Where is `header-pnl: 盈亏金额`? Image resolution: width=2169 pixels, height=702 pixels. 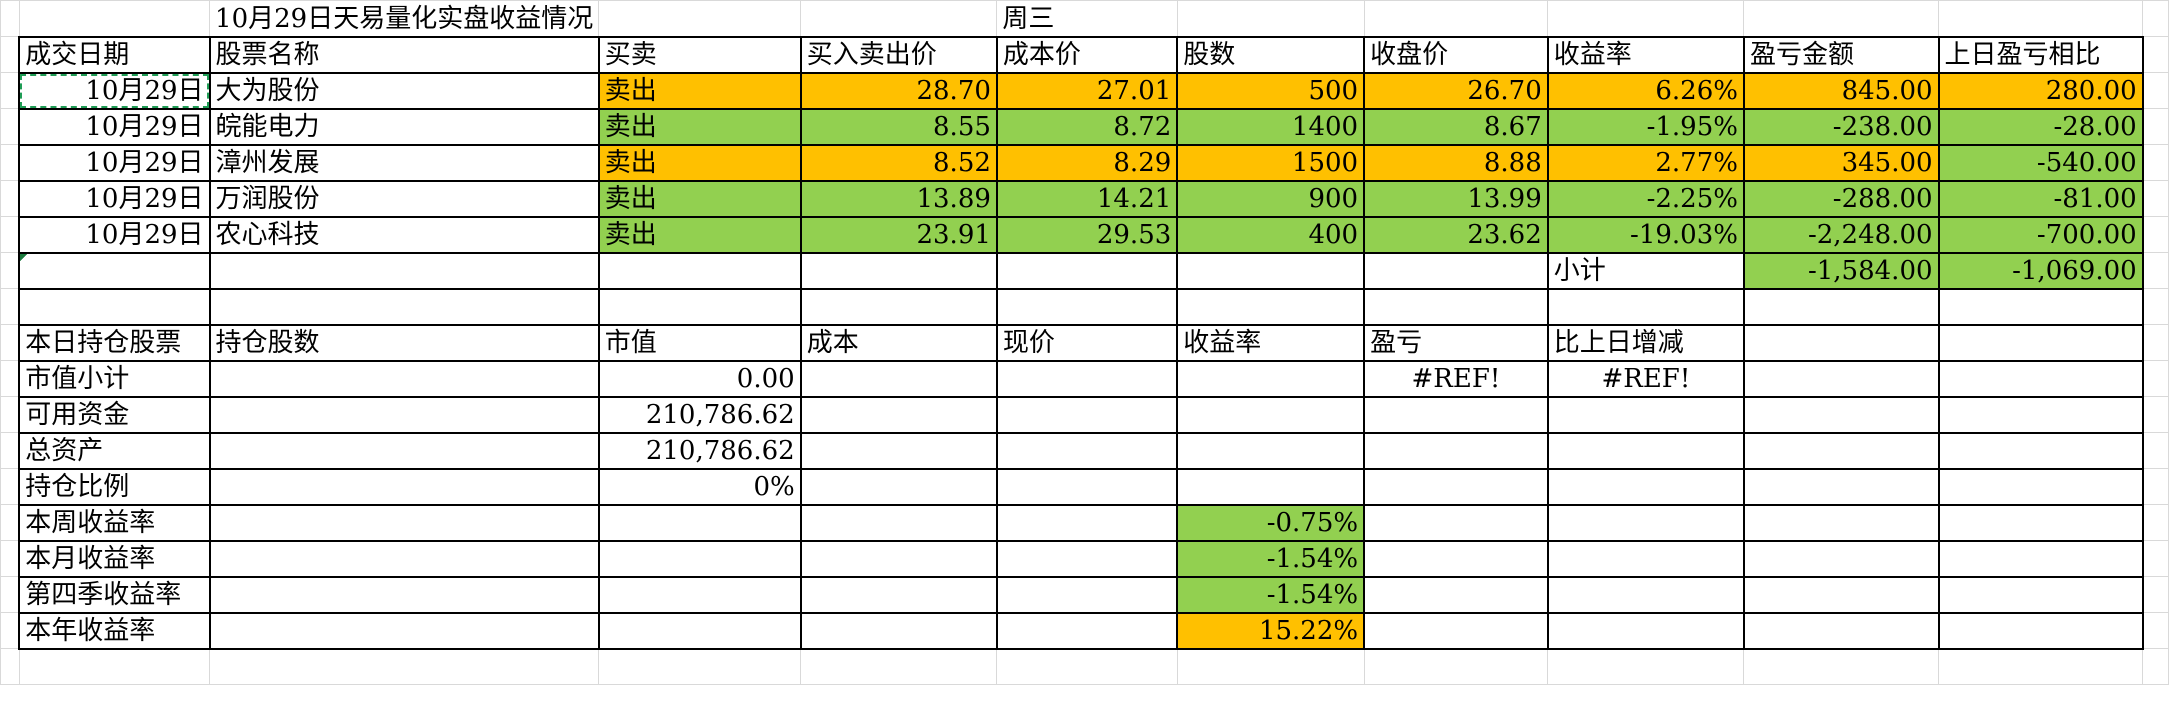
header-pnl: 盈亏金额 is located at coordinates (1841, 54).